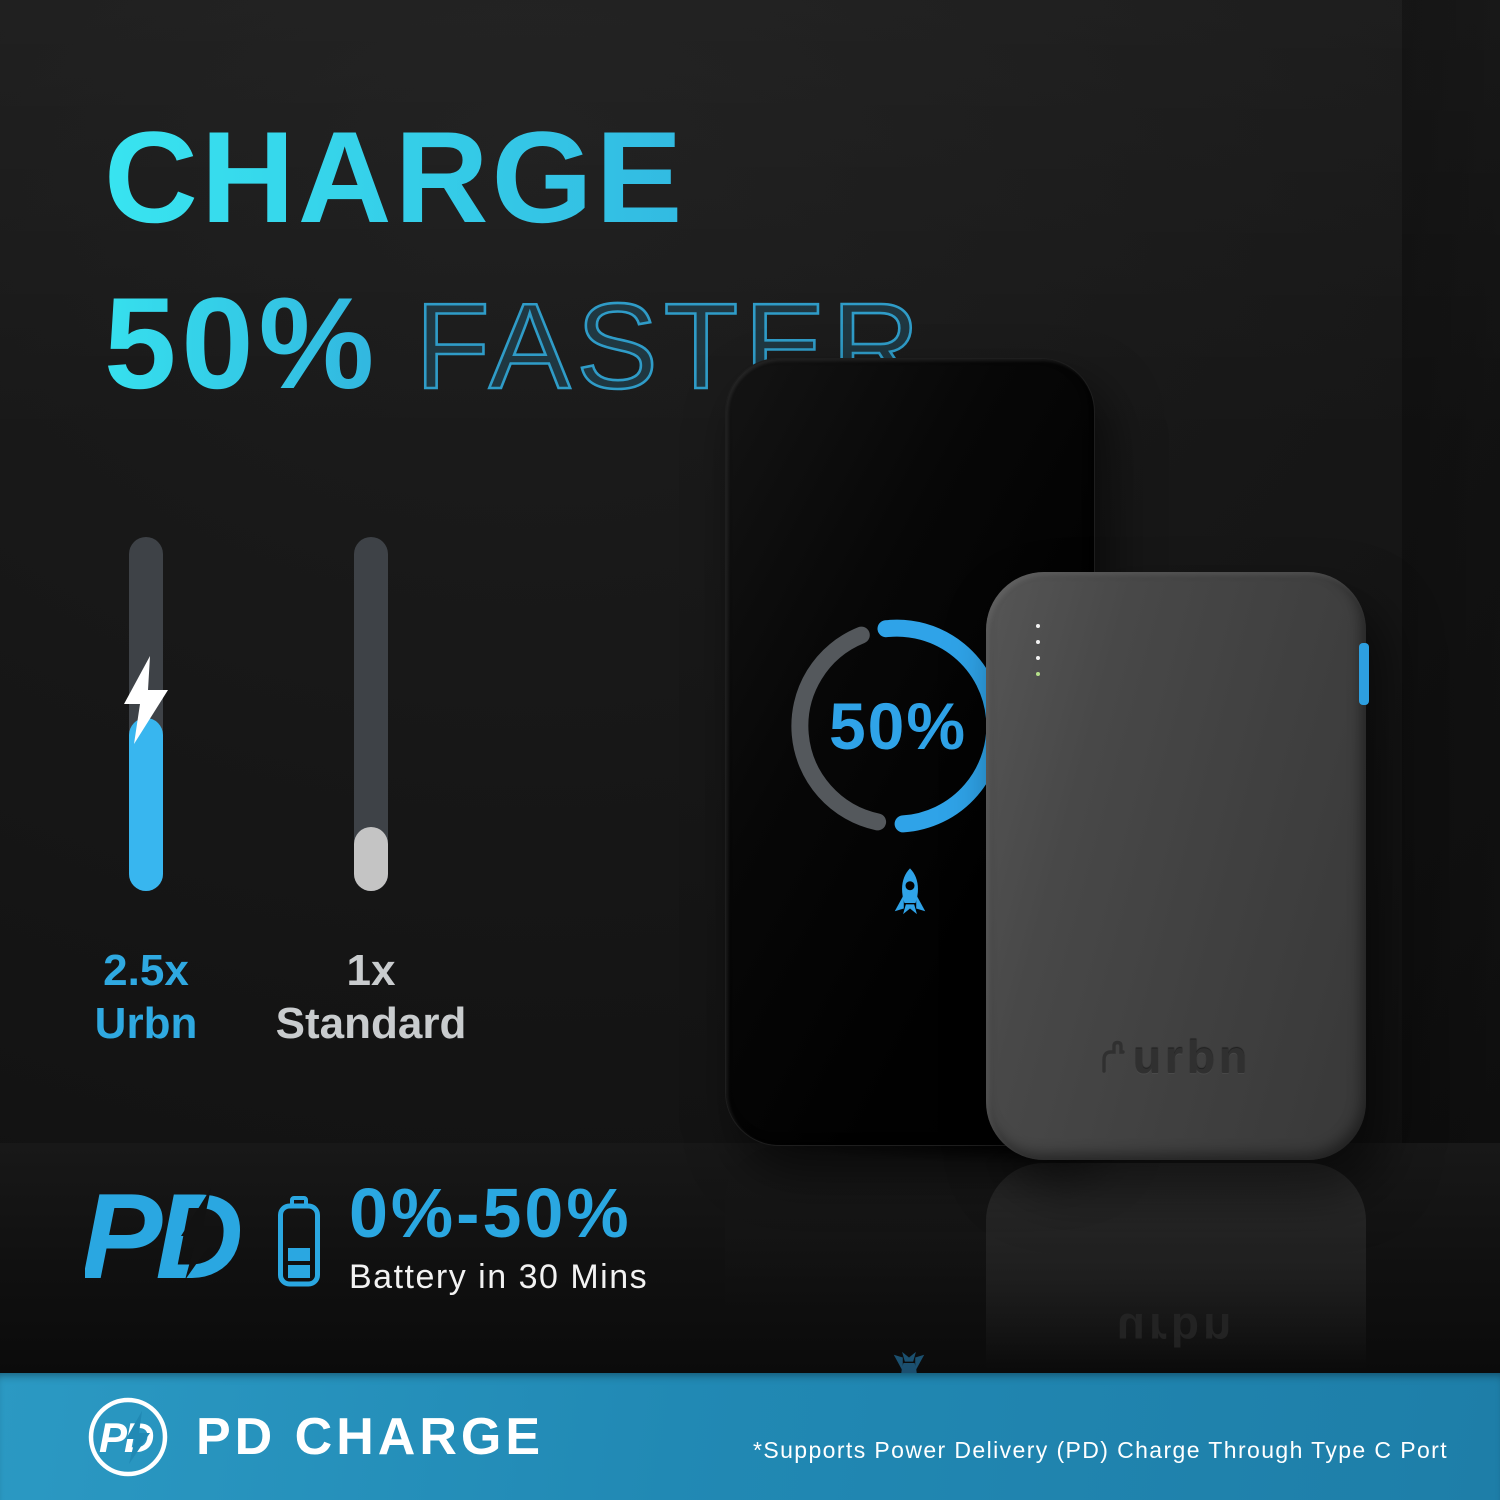 This screenshot has width=1500, height=1500. I want to click on headline-line1: CHARGE, so click(515, 177).